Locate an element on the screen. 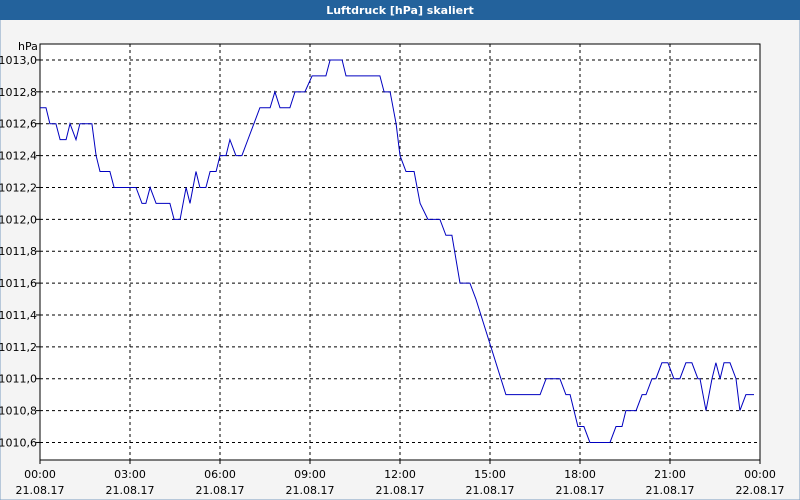 The width and height of the screenshot is (800, 500). x-tick-label: 21:00 is located at coordinates (670, 474).